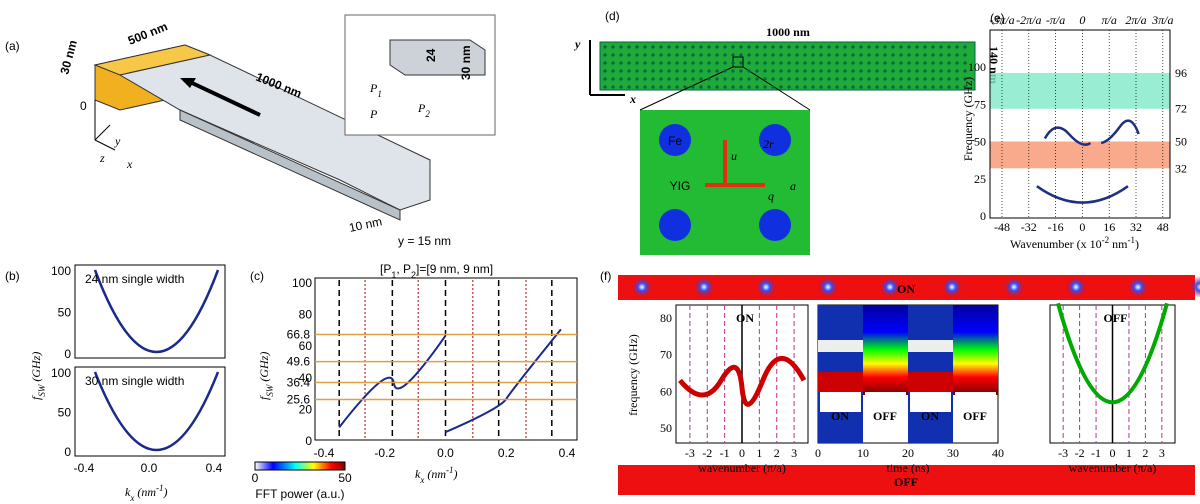 This screenshot has height=504, width=1200. I want to click on x-axis-label-part: x, so click(421, 480).